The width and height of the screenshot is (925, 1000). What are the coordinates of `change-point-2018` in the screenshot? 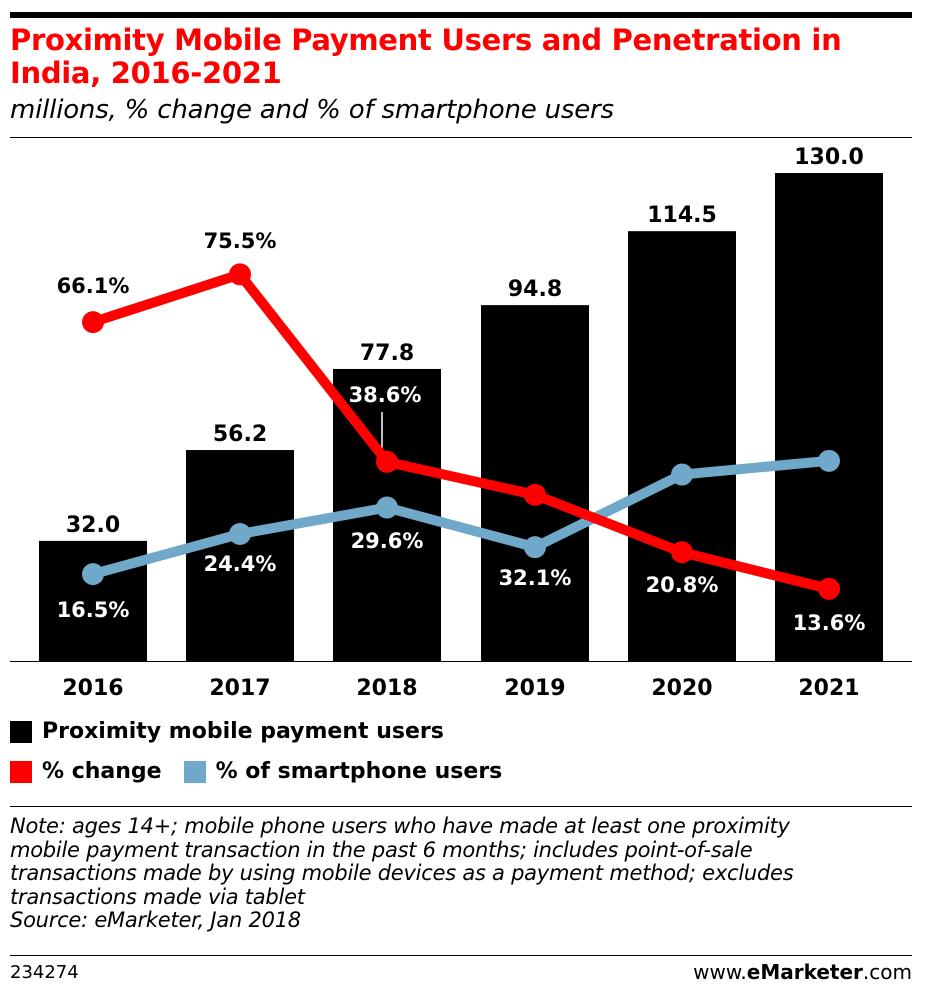 It's located at (387, 461).